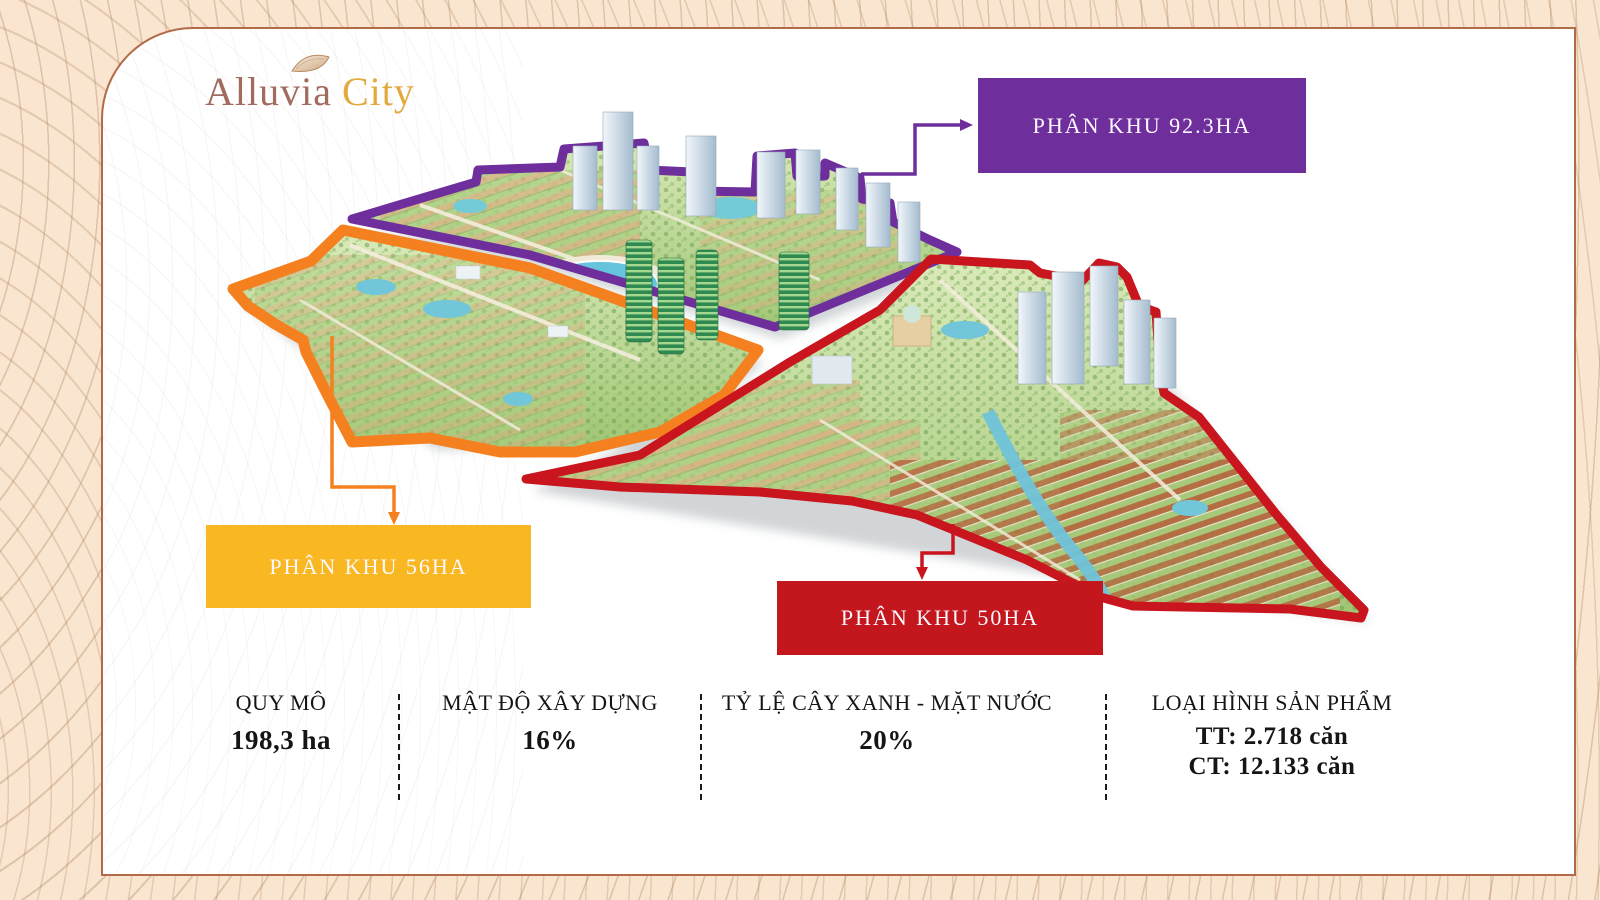 The image size is (1600, 900). Describe the element at coordinates (378, 91) in the screenshot. I see `logo-suffix: City` at that location.